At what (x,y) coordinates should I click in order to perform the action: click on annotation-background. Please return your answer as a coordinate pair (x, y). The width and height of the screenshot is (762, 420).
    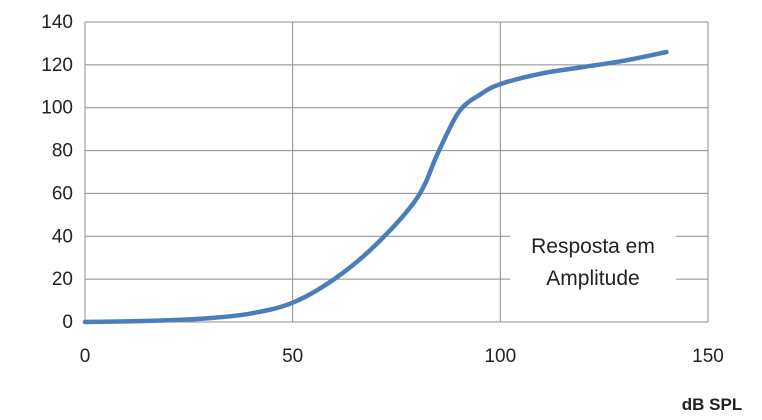
    Looking at the image, I should click on (593, 262).